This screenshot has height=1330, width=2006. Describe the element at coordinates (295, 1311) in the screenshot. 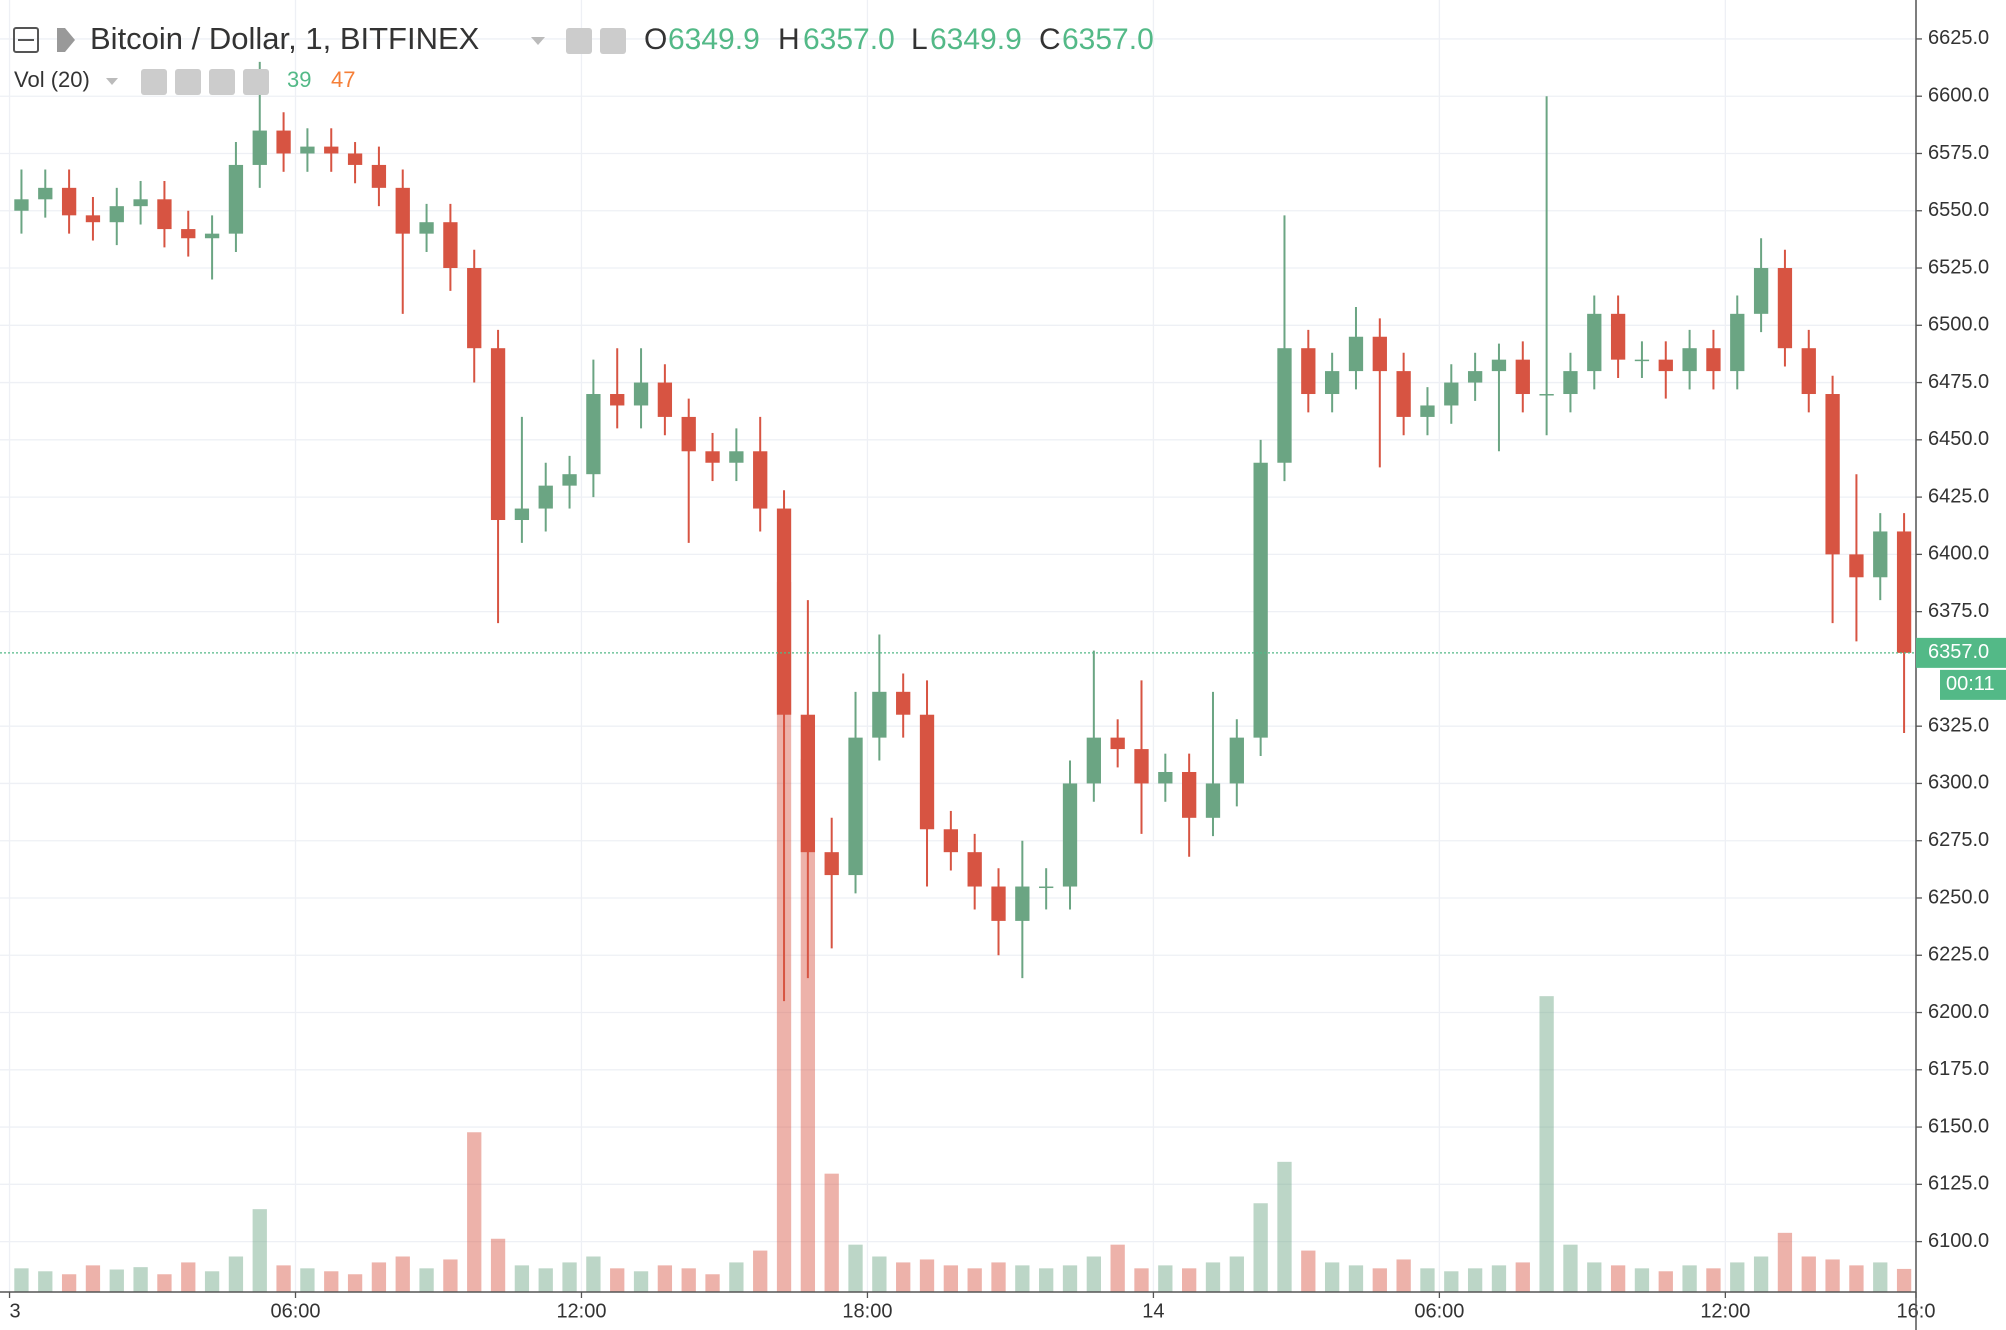

I see `x-tick-label: 06:00` at that location.